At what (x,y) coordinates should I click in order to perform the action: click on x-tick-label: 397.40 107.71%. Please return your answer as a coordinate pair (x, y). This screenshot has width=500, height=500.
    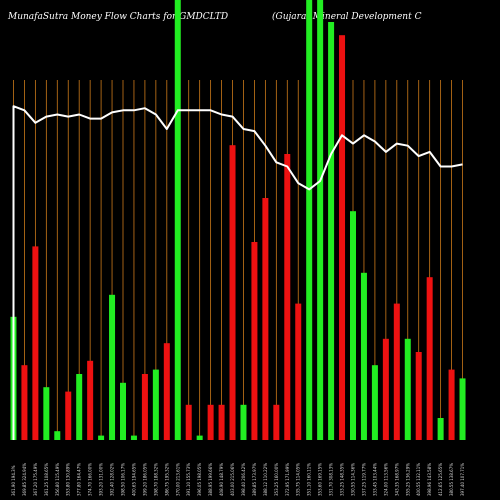
    Looking at the image, I should click on (462, 479).